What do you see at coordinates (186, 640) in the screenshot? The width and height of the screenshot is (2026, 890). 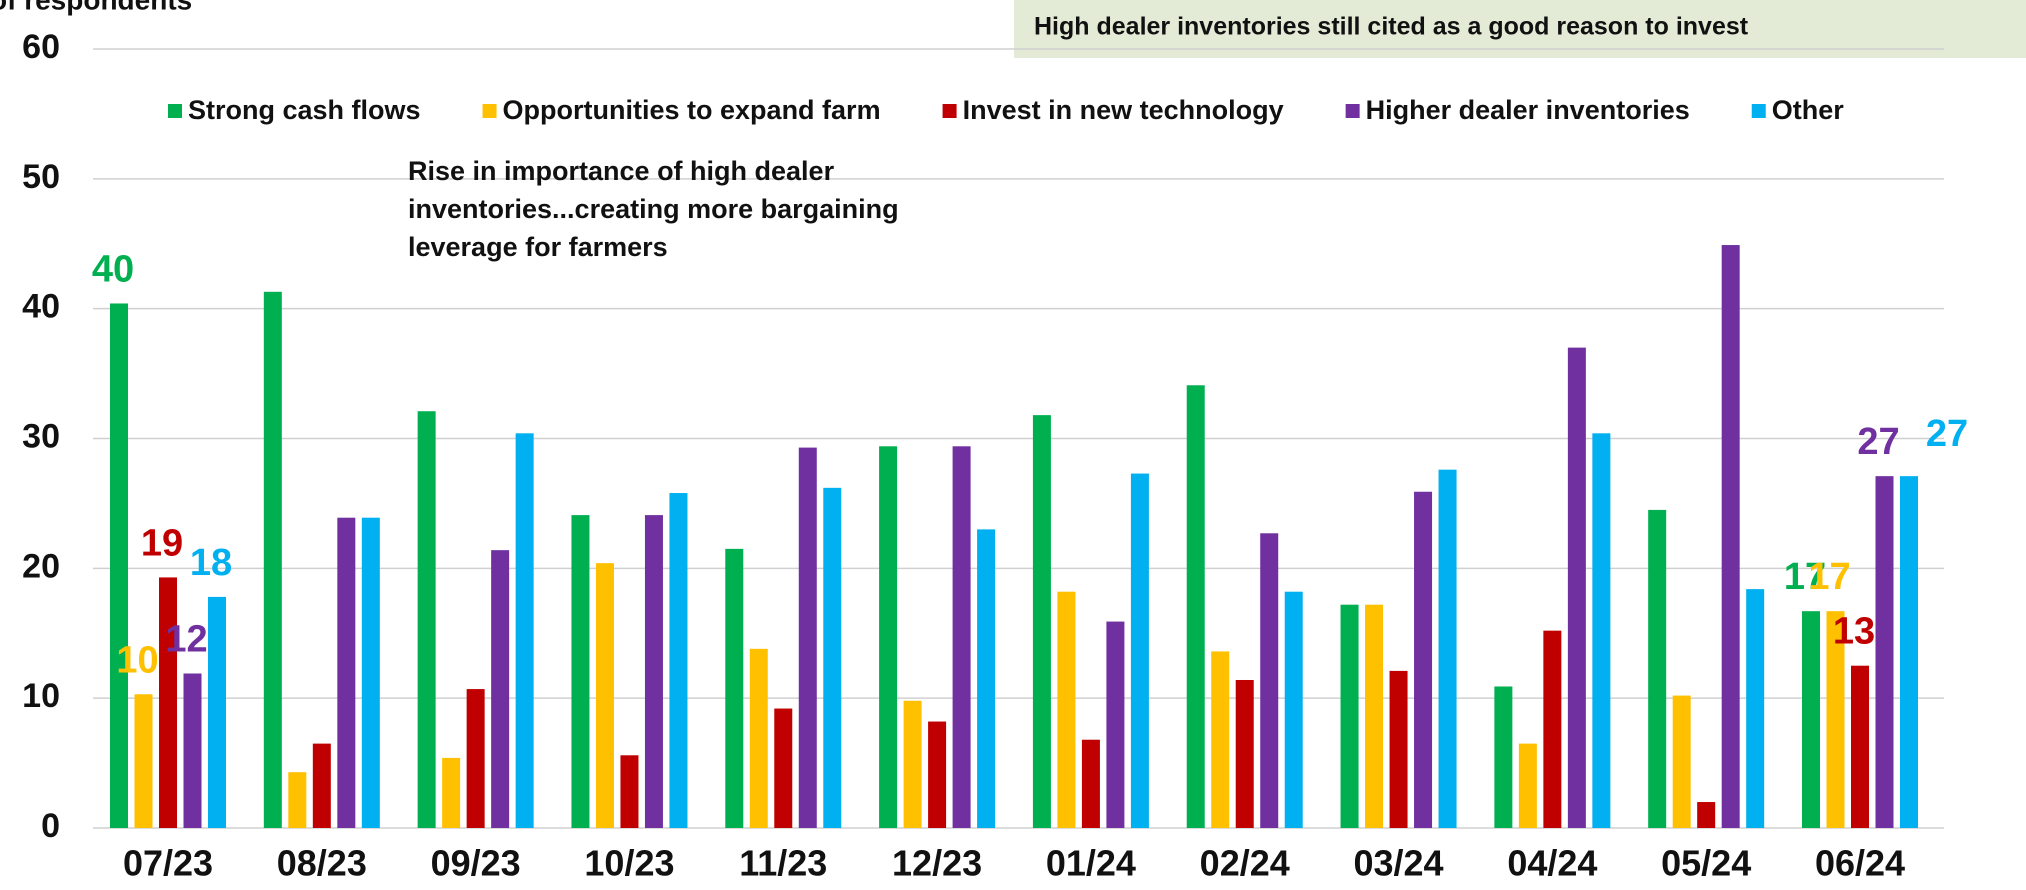 I see `data-label: 12` at bounding box center [186, 640].